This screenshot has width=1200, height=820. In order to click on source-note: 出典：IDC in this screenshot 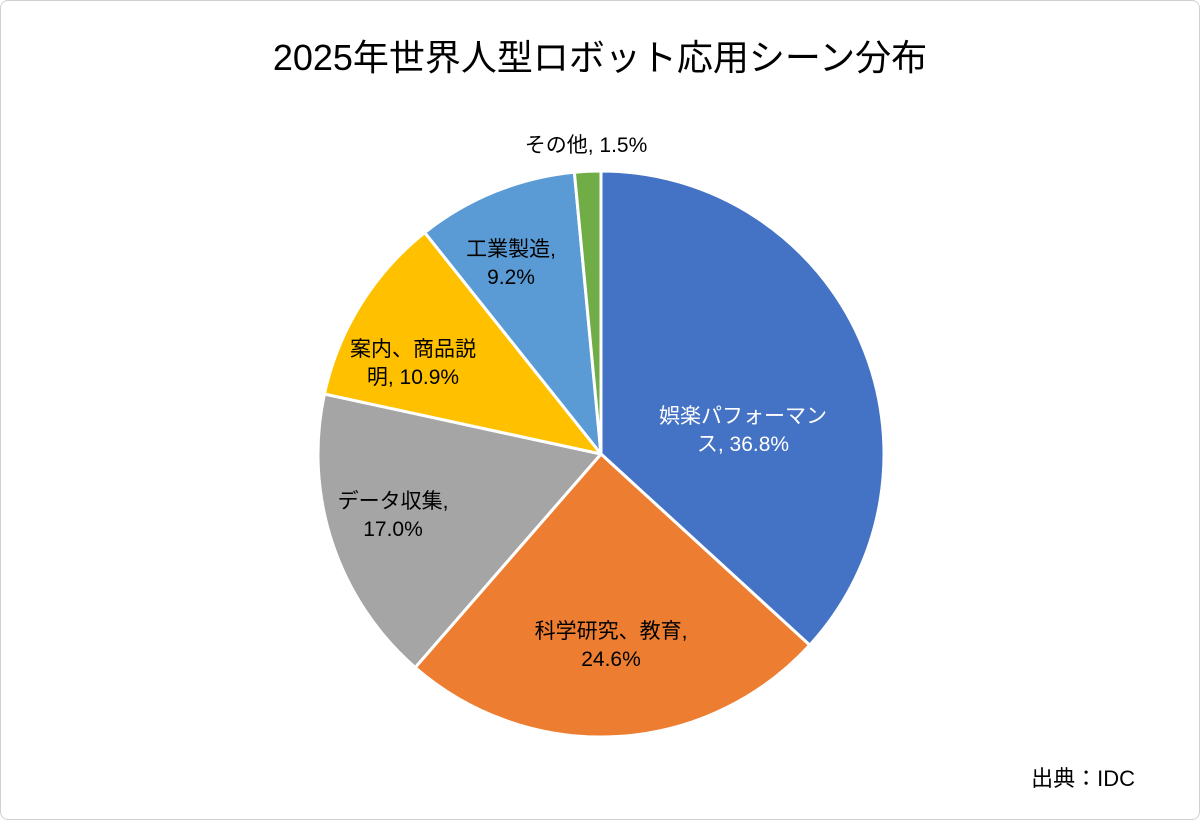, I will do `click(1083, 778)`.